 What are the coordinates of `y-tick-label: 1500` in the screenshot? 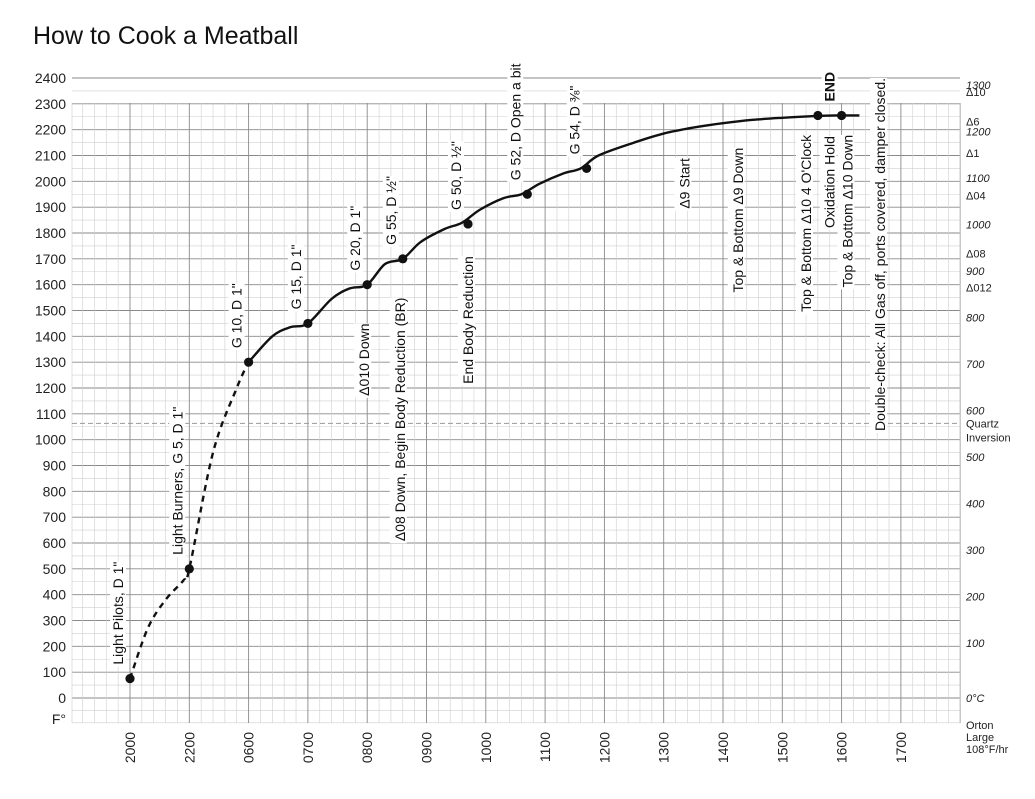 It's located at (50, 311).